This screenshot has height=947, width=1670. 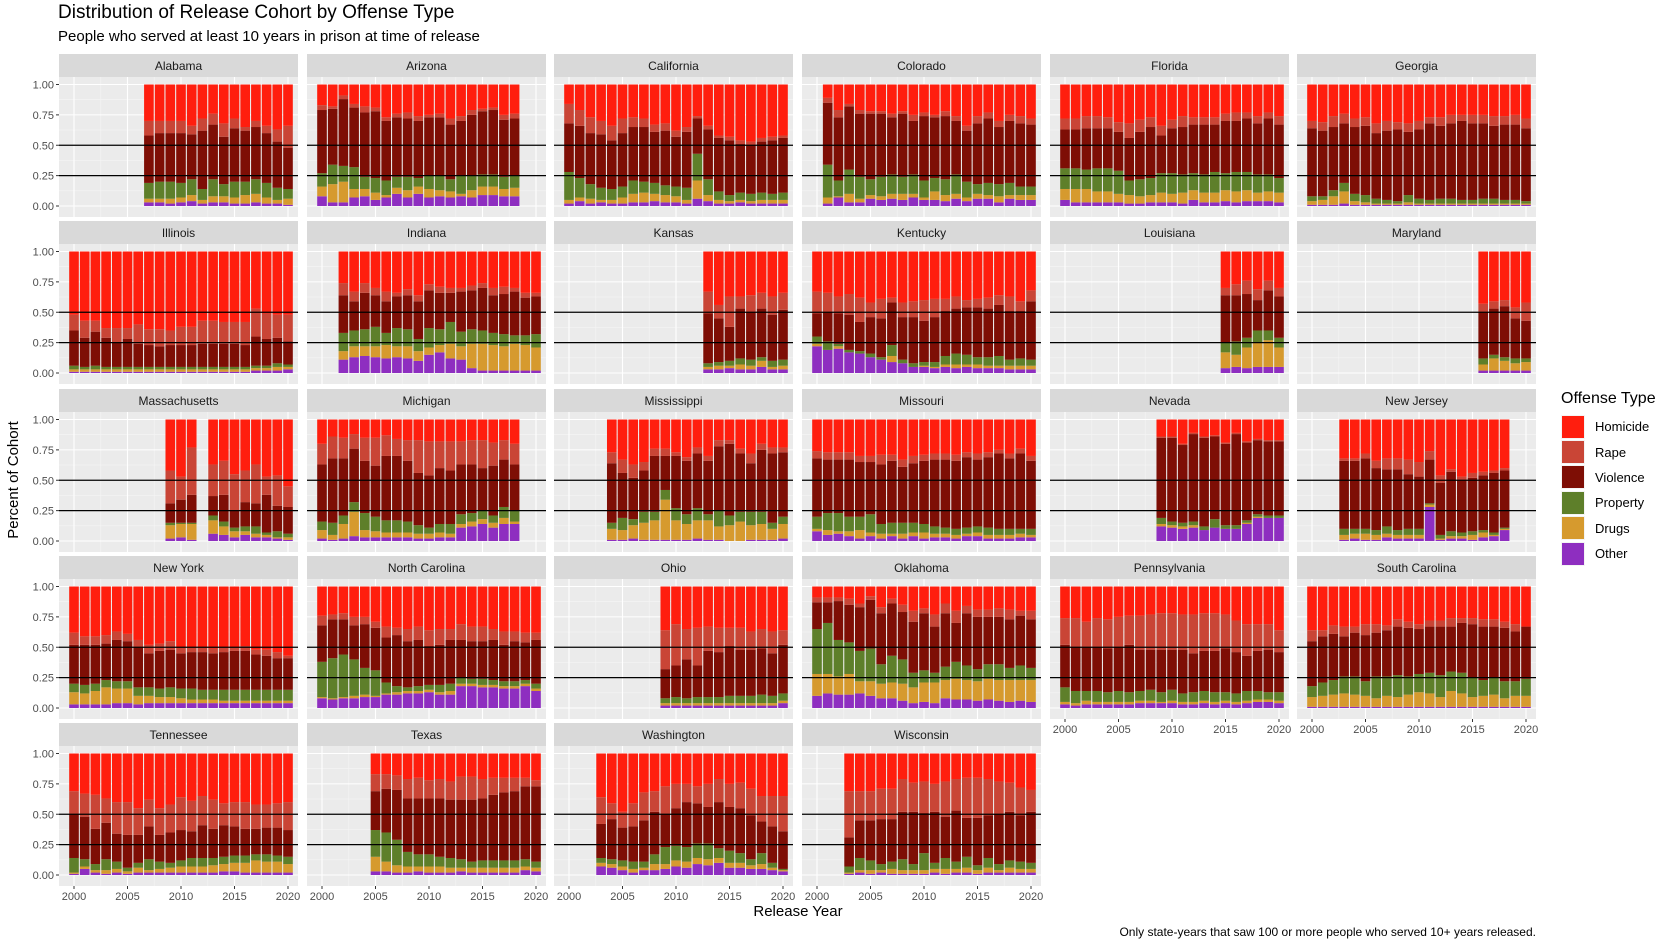 What do you see at coordinates (859, 336) in the screenshot?
I see `bar-violence-2004` at bounding box center [859, 336].